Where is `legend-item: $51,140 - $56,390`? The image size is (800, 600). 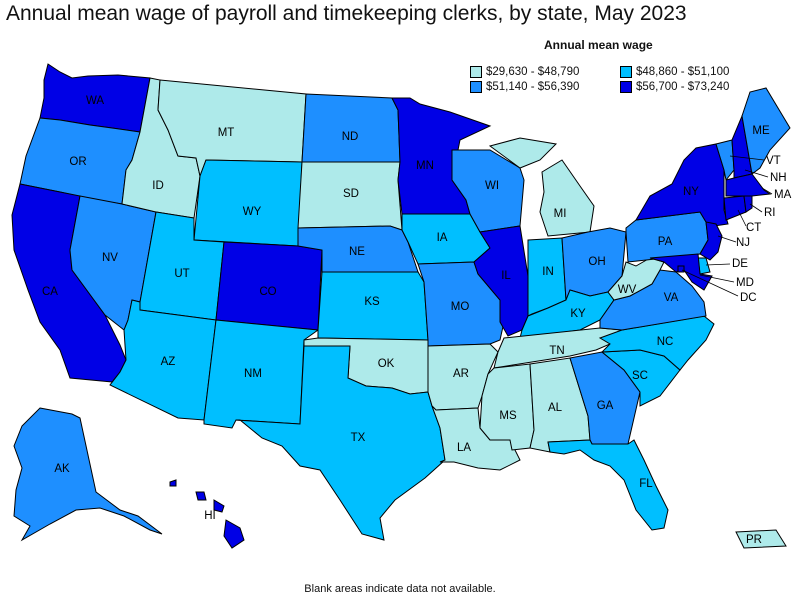
legend-item: $51,140 - $56,390 is located at coordinates (524, 87).